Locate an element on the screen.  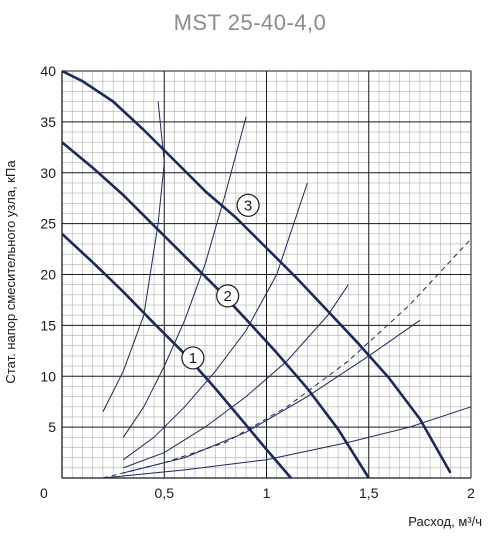
y-tick-label: 40 is located at coordinates (48, 71).